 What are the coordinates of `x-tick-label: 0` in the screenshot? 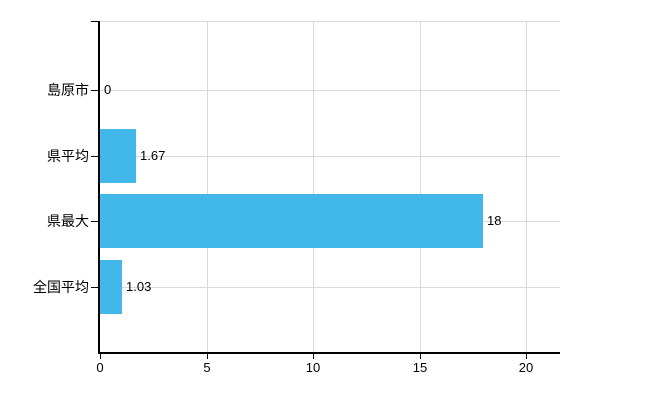 It's located at (100, 367).